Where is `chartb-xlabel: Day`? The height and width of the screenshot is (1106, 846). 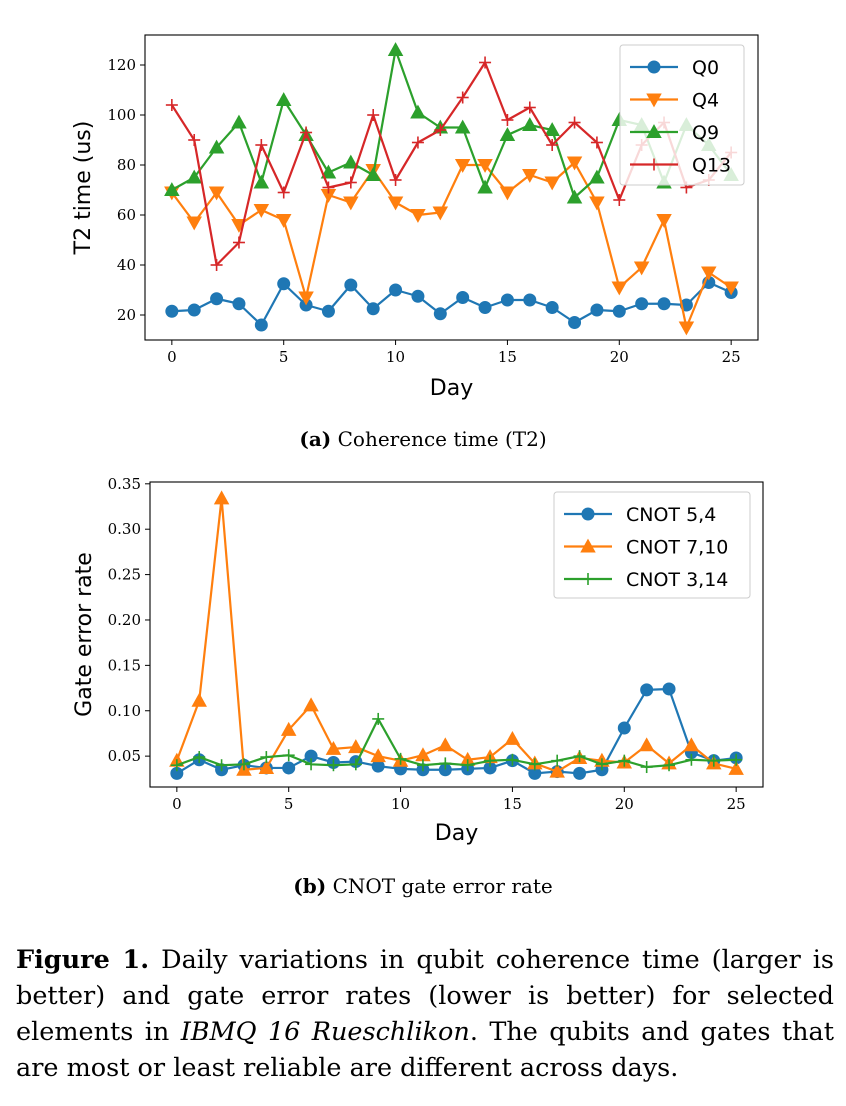 chartb-xlabel: Day is located at coordinates (456, 833).